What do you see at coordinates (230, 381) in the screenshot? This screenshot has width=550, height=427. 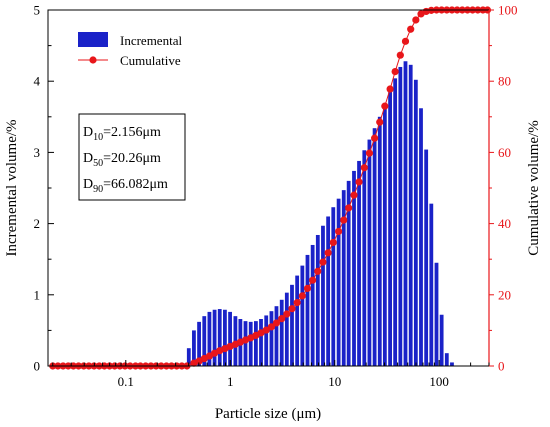 I see `x-tick-label: 1` at bounding box center [230, 381].